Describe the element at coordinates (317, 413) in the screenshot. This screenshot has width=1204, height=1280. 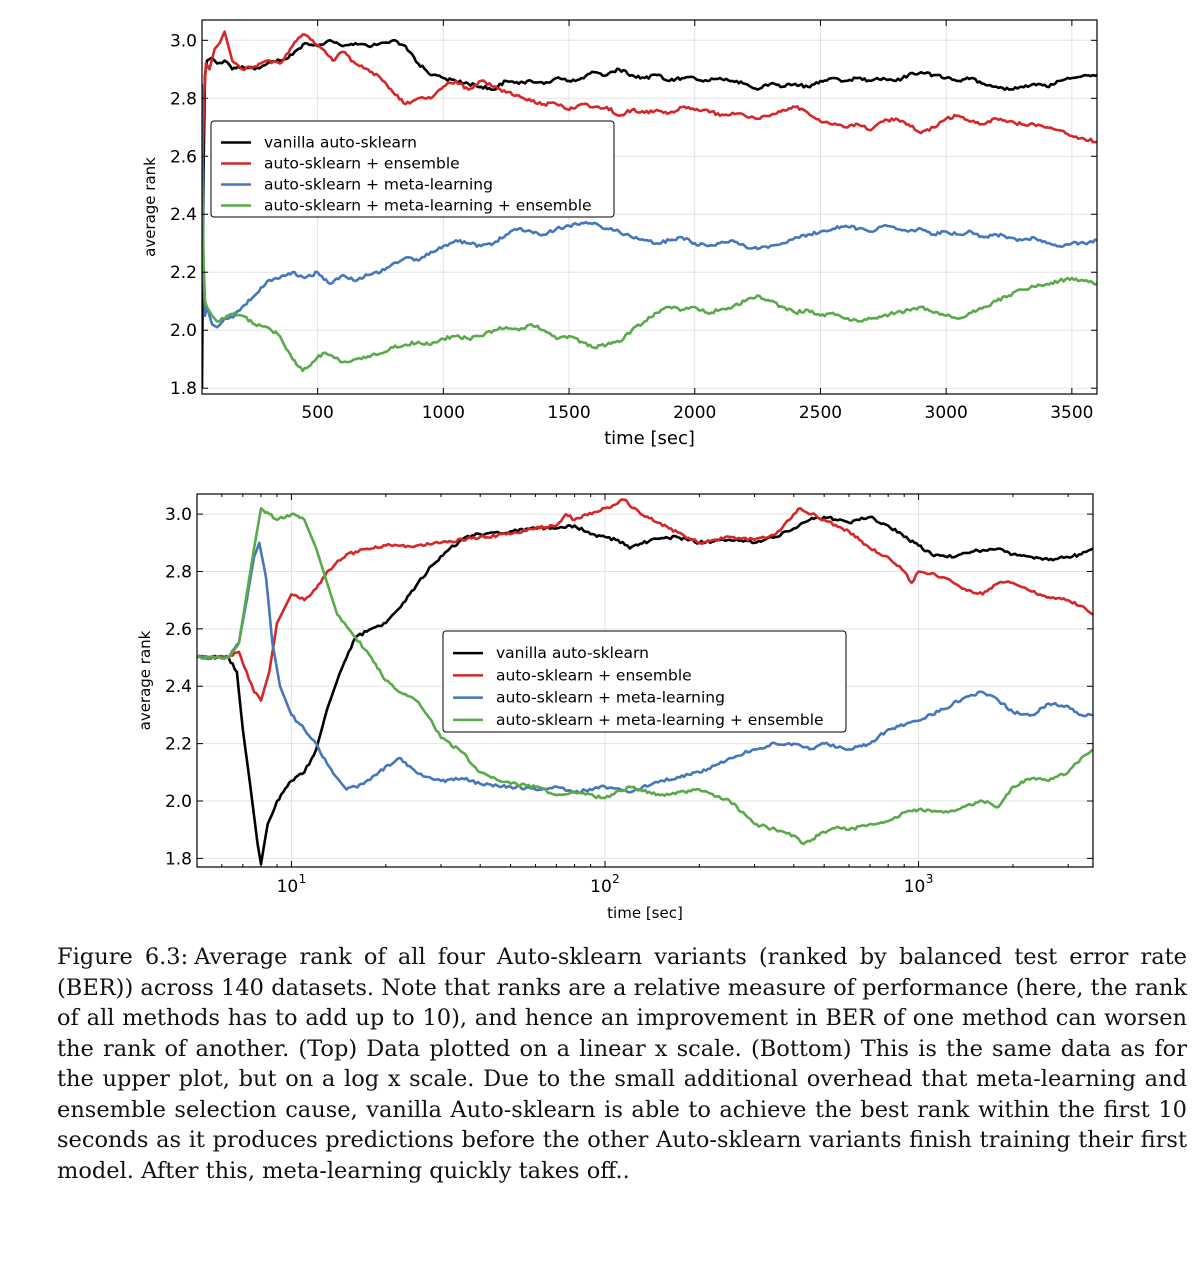
I see `x-tick-label: 500` at that location.